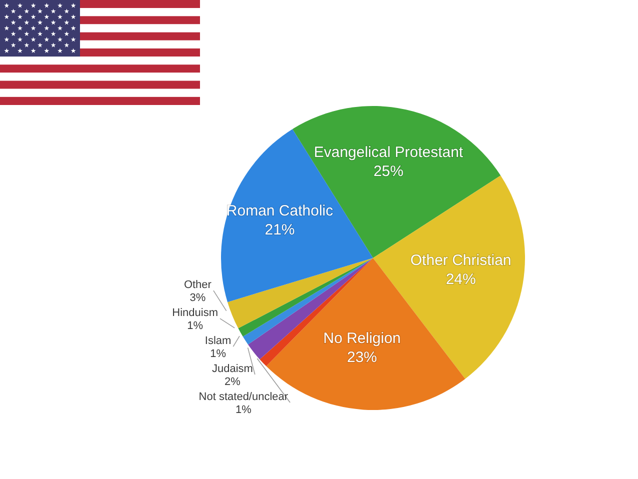 The height and width of the screenshot is (479, 638). What do you see at coordinates (461, 260) in the screenshot?
I see `slice-label: Other Christian` at bounding box center [461, 260].